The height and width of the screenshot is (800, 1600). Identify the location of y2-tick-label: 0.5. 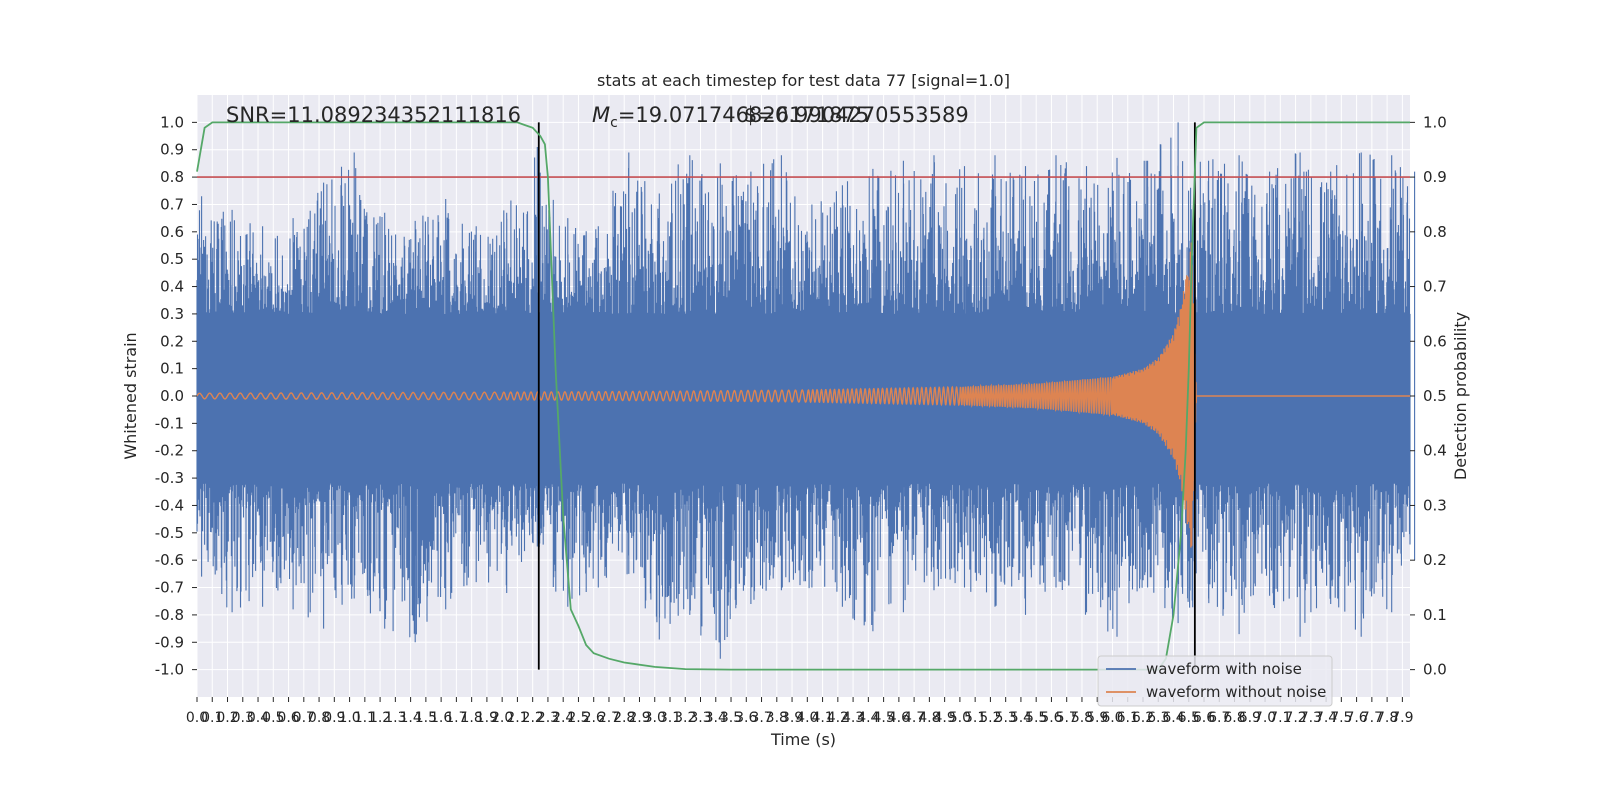
(1435, 396).